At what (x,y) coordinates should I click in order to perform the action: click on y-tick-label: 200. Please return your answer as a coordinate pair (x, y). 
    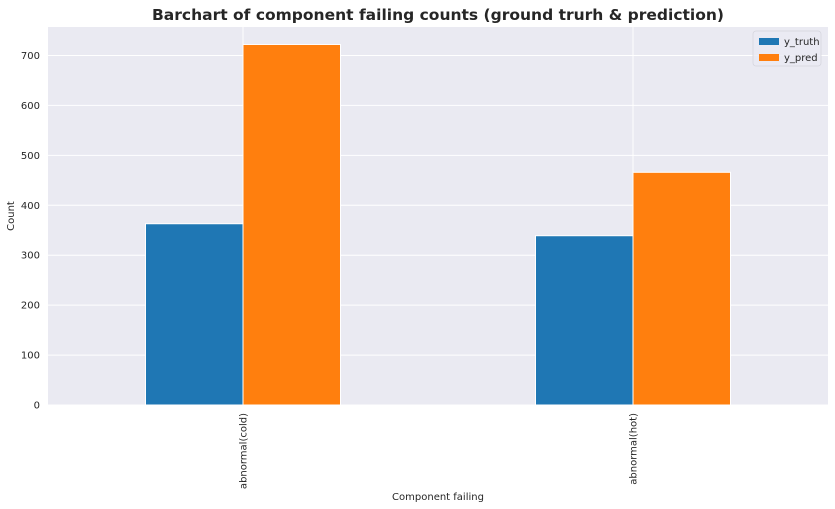
    Looking at the image, I should click on (30, 306).